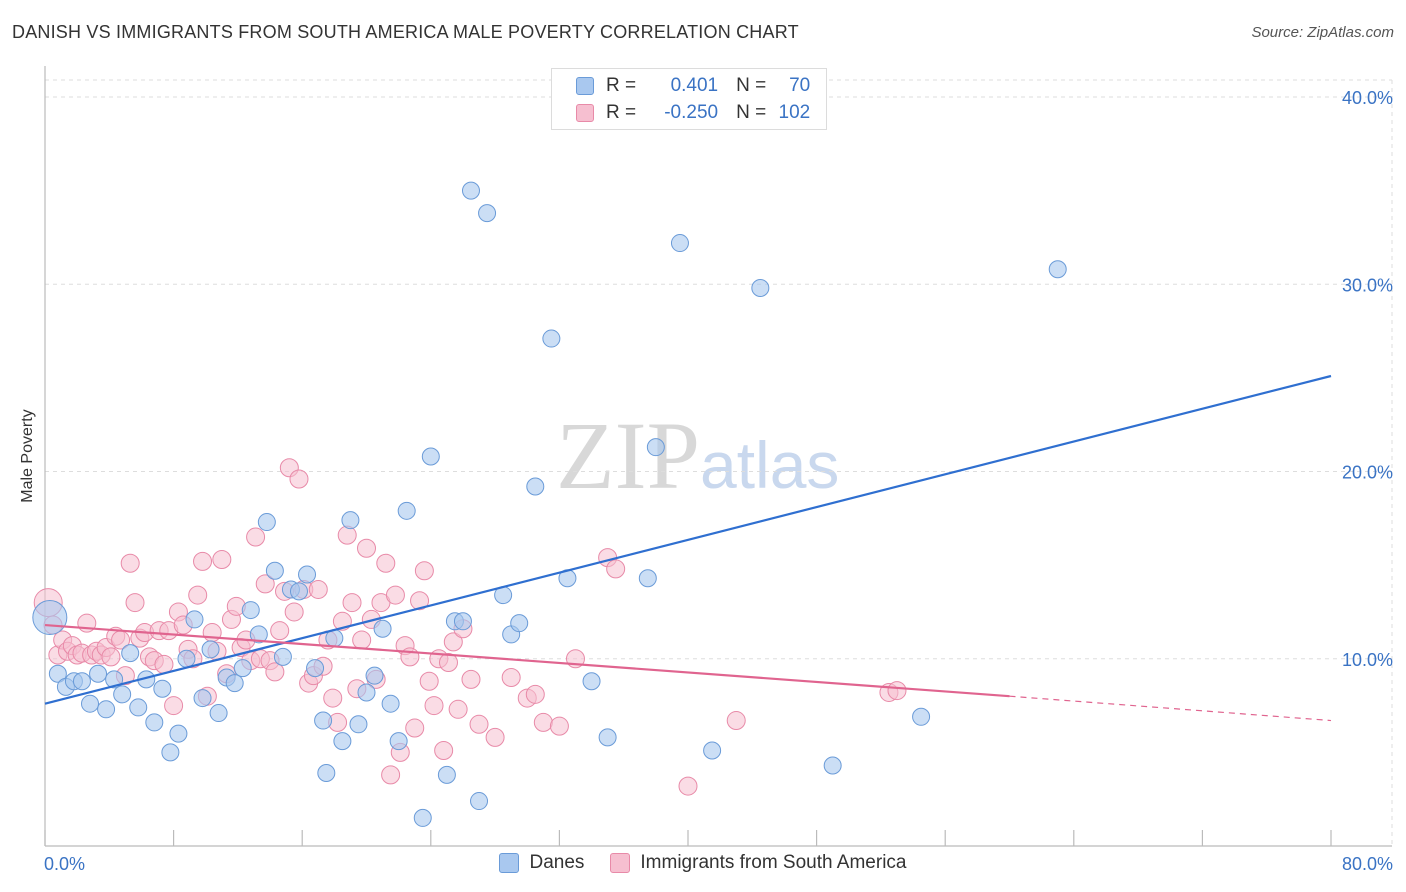 The width and height of the screenshot is (1406, 892). I want to click on legend-item-danes: Danes, so click(541, 863).